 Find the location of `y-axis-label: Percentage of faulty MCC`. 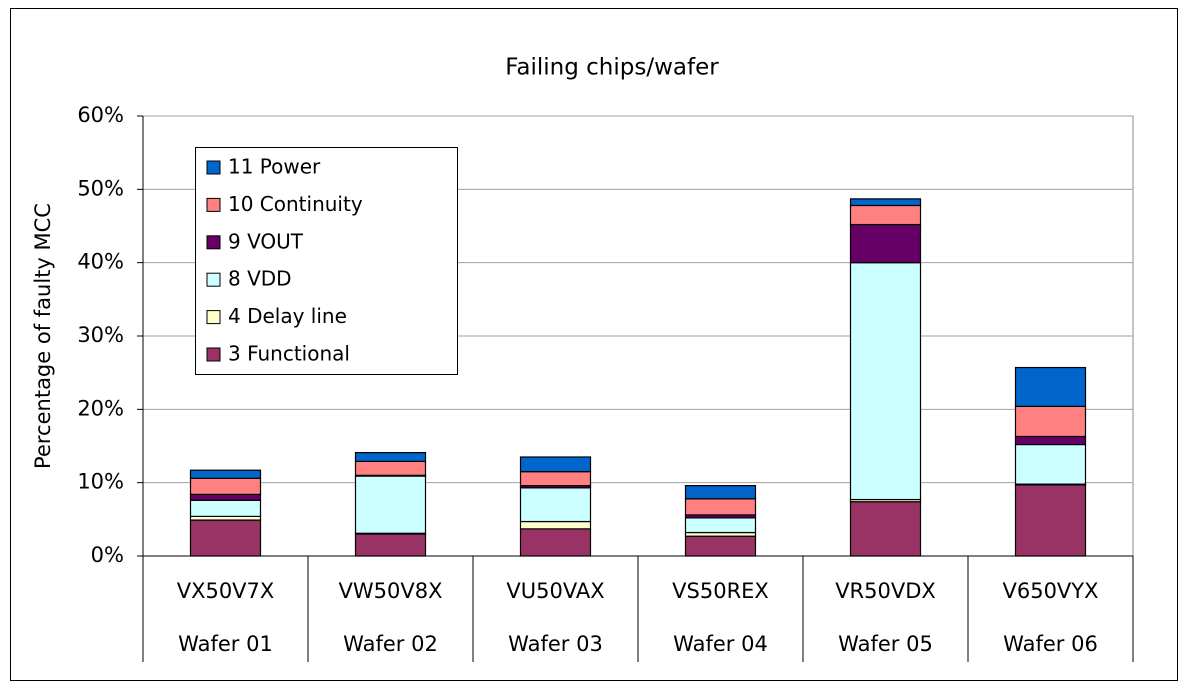

y-axis-label: Percentage of faulty MCC is located at coordinates (43, 336).